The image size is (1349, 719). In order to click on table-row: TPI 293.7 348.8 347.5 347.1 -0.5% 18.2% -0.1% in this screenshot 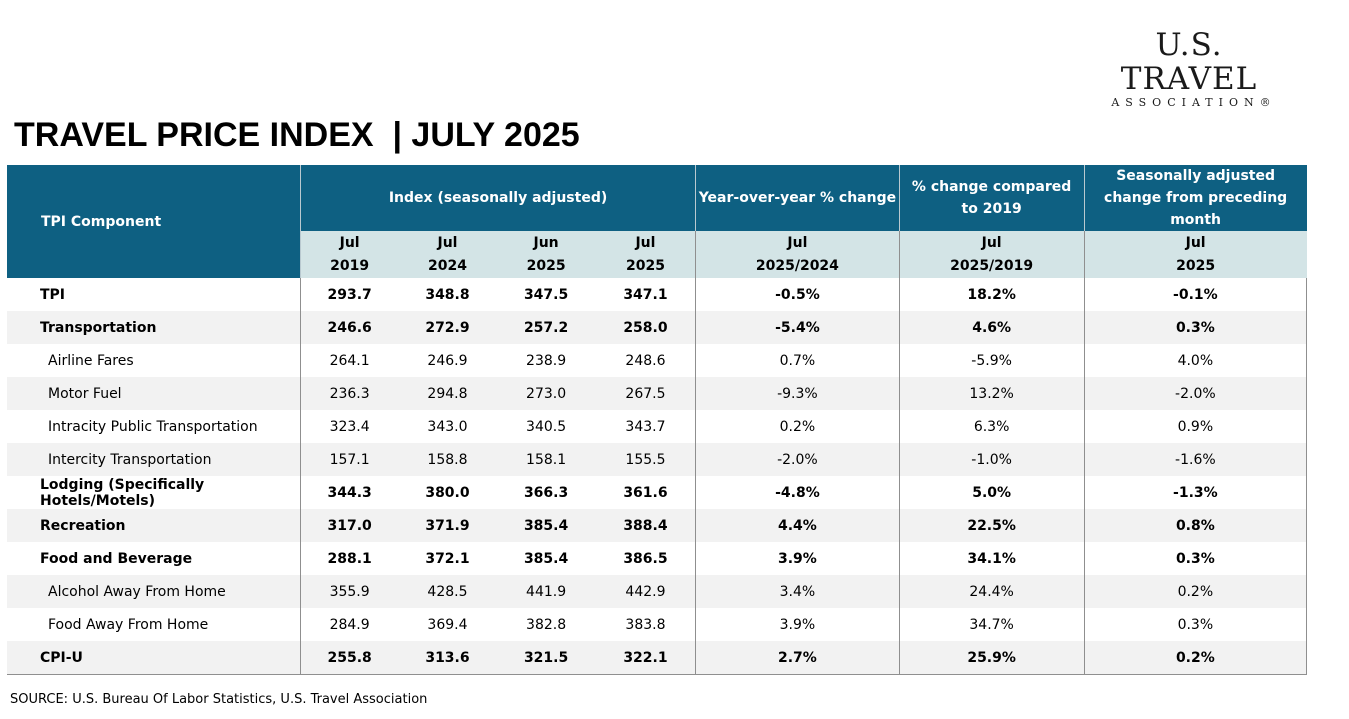, I will do `click(657, 294)`.